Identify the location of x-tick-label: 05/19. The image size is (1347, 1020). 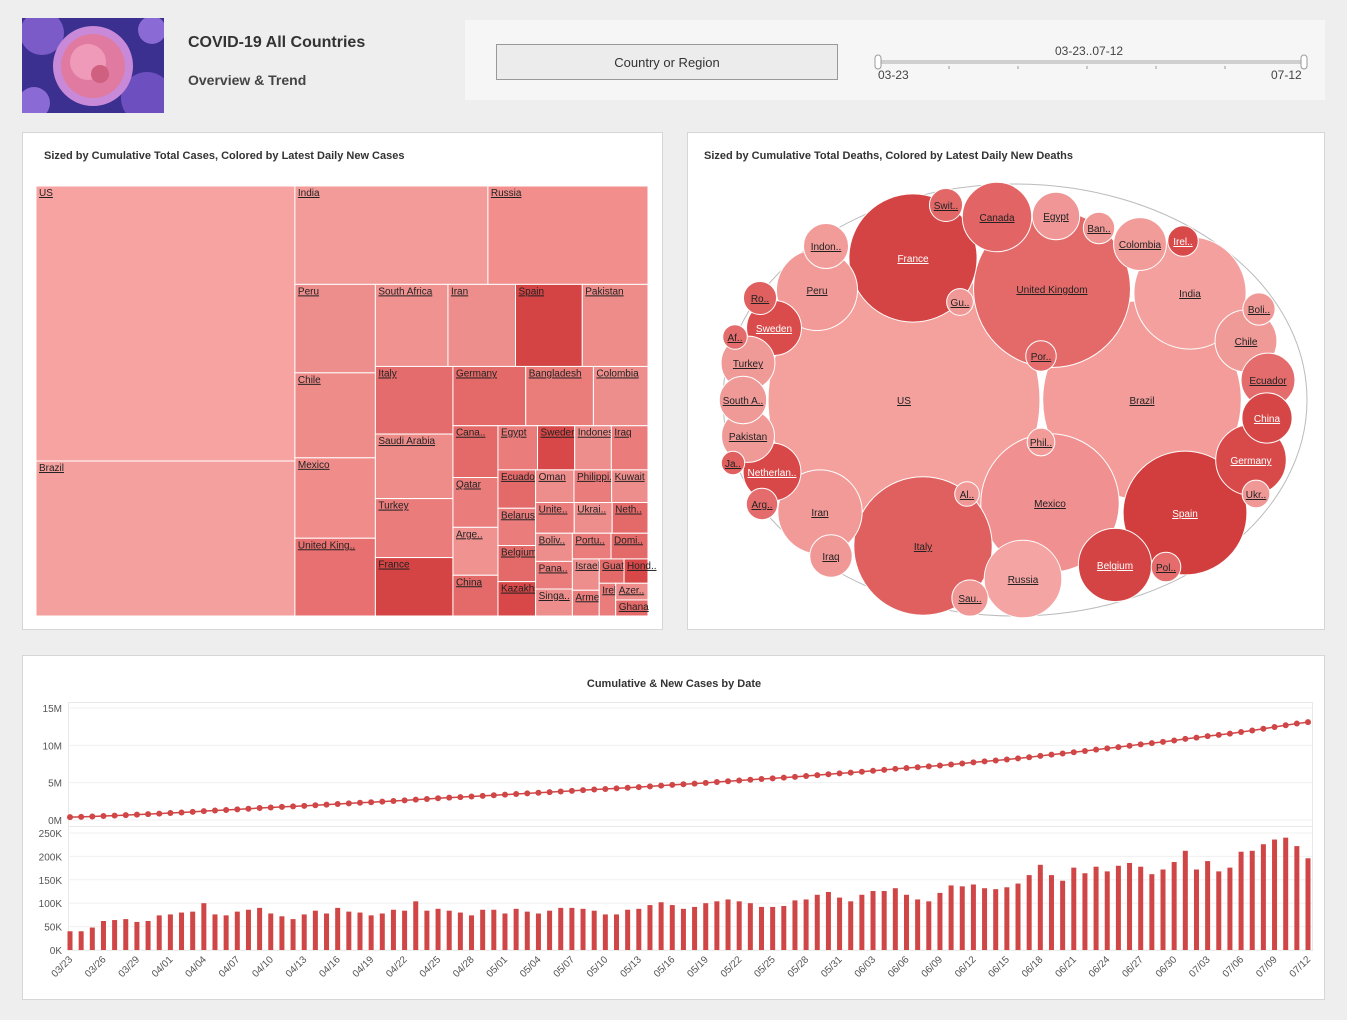
(698, 967).